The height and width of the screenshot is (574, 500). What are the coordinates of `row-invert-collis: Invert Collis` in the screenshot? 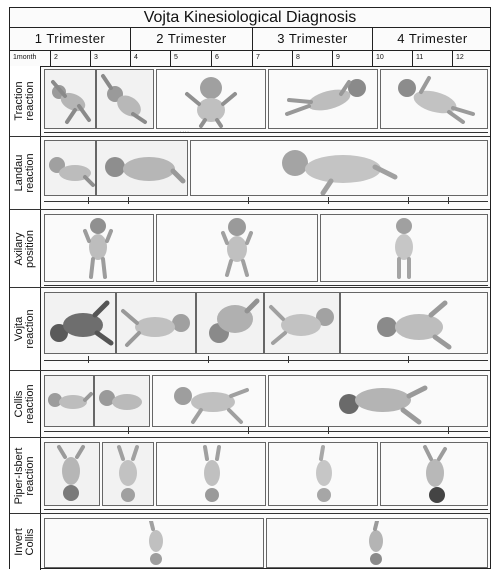 It's located at (250, 542).